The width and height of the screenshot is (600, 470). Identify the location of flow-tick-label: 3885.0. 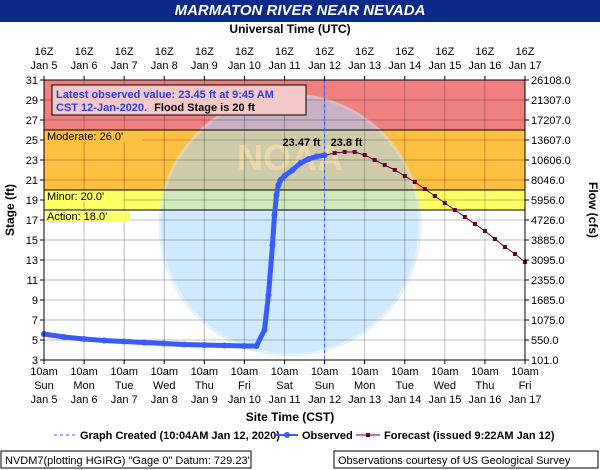
(548, 241).